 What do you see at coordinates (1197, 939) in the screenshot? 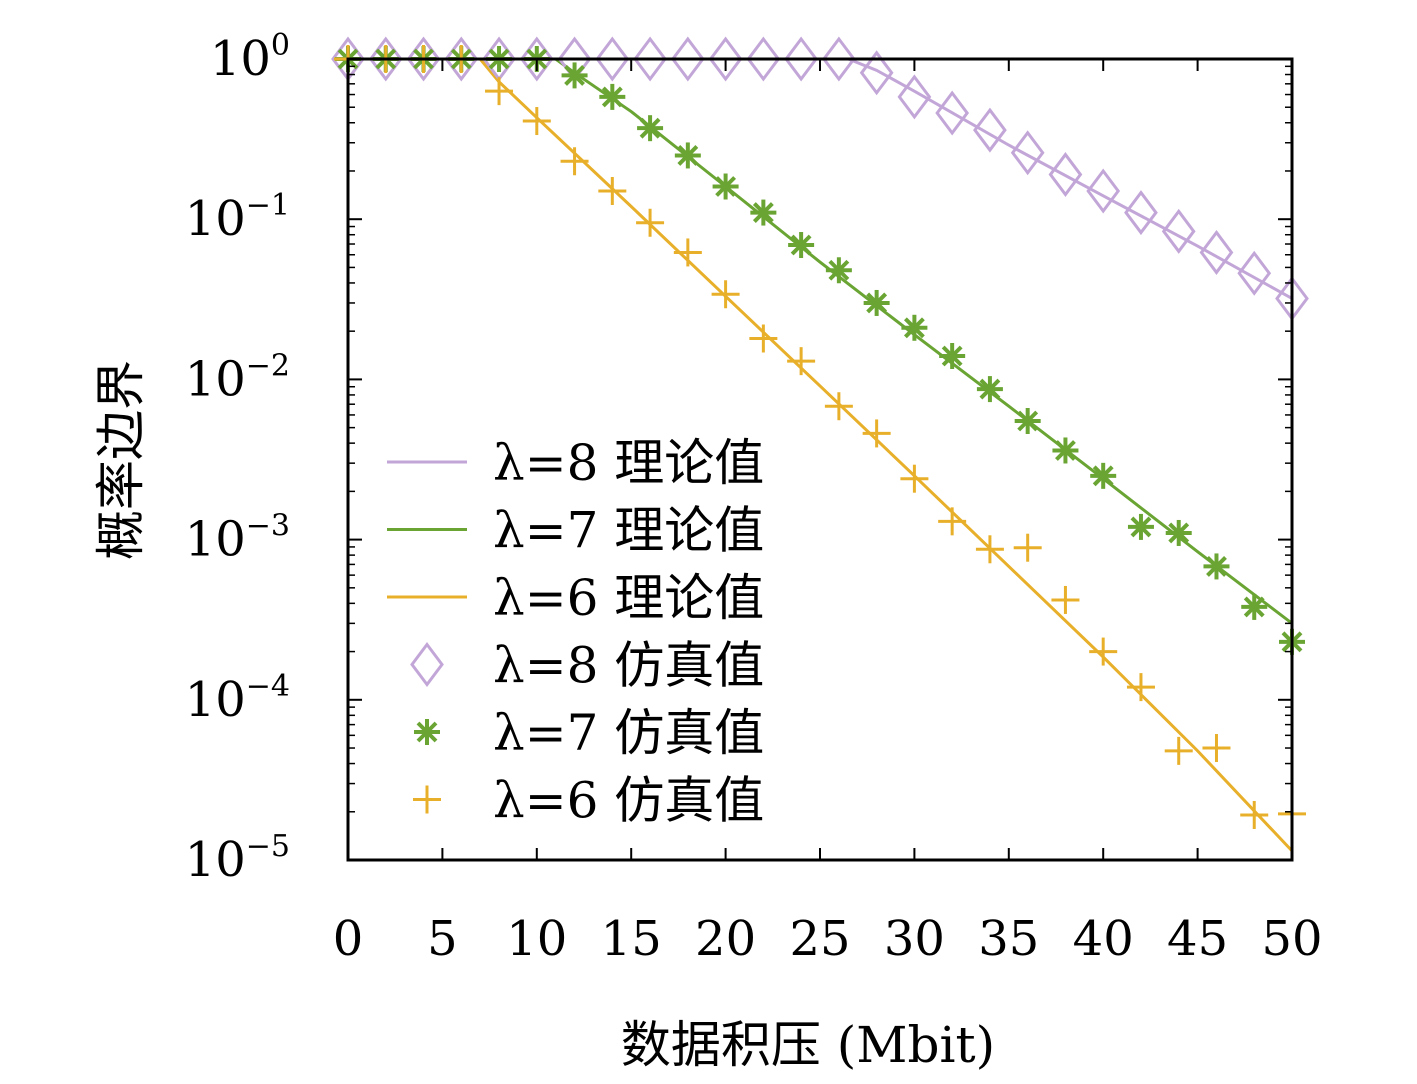
I see `x-tick-label: 45` at bounding box center [1197, 939].